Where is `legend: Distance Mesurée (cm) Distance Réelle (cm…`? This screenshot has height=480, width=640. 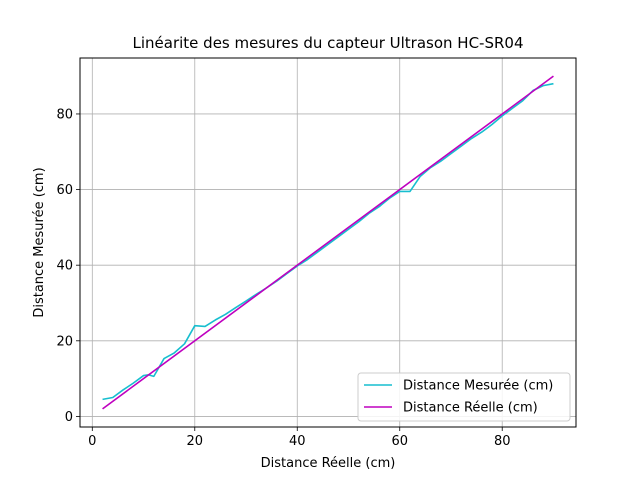 legend: Distance Mesurée (cm) Distance Réelle (cm… is located at coordinates (464, 397).